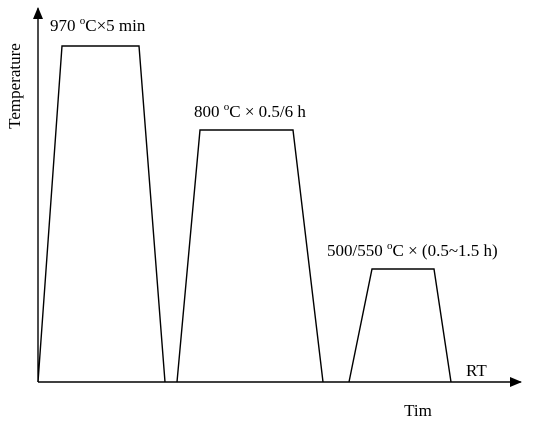  Describe the element at coordinates (476, 370) in the screenshot. I see `baseline-label: RT` at that location.